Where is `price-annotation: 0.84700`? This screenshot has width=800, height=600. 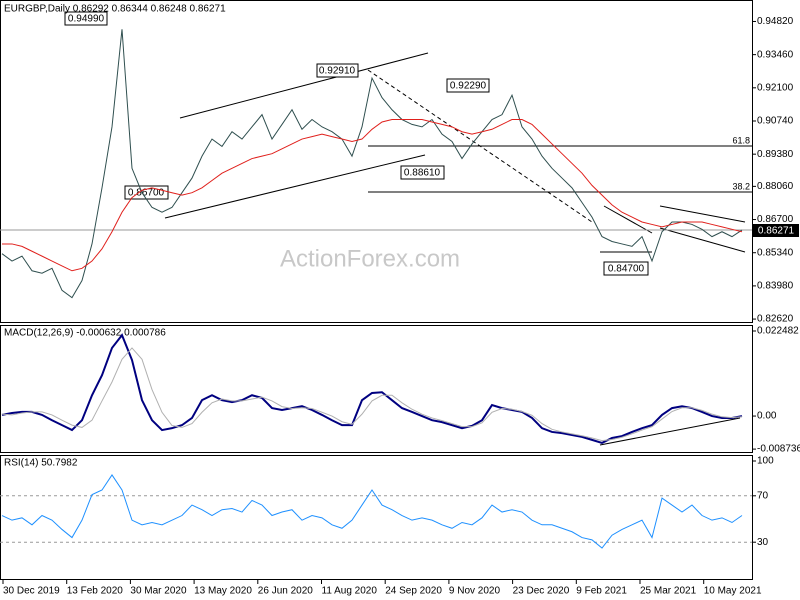 price-annotation: 0.84700 is located at coordinates (626, 269).